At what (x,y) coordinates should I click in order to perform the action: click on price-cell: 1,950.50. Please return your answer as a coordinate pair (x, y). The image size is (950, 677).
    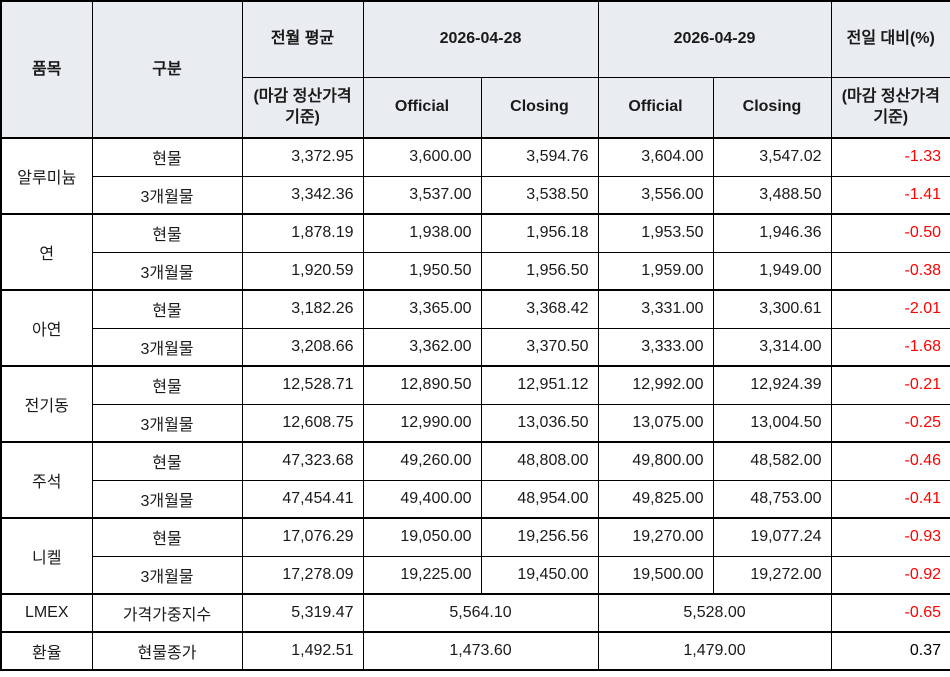
    Looking at the image, I should click on (422, 271).